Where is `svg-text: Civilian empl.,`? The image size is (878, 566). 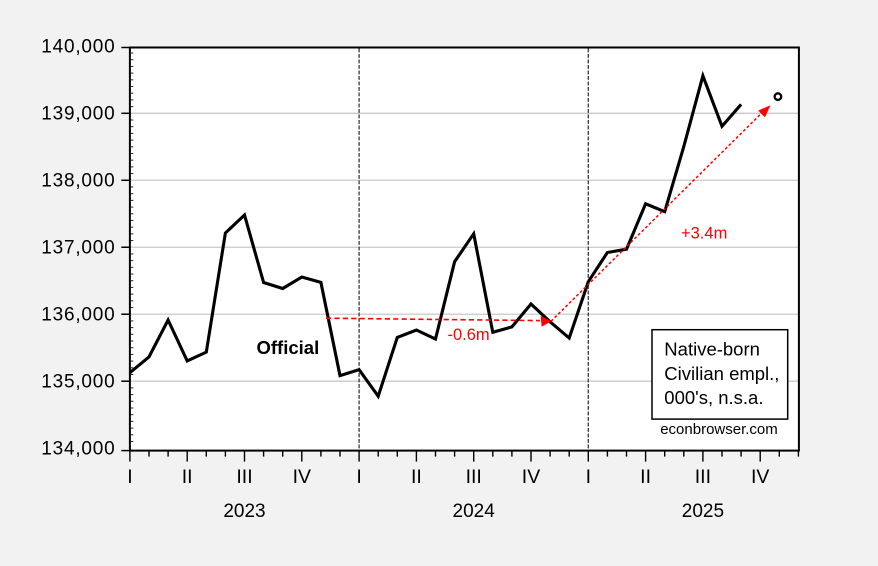
svg-text: Civilian empl., is located at coordinates (721, 373).